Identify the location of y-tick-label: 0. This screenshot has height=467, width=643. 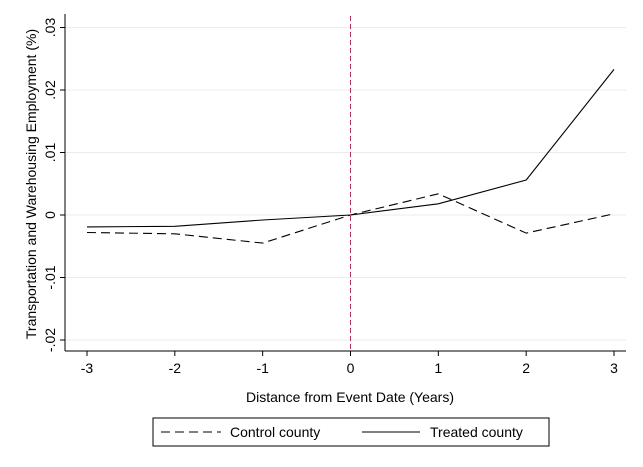
(50, 215).